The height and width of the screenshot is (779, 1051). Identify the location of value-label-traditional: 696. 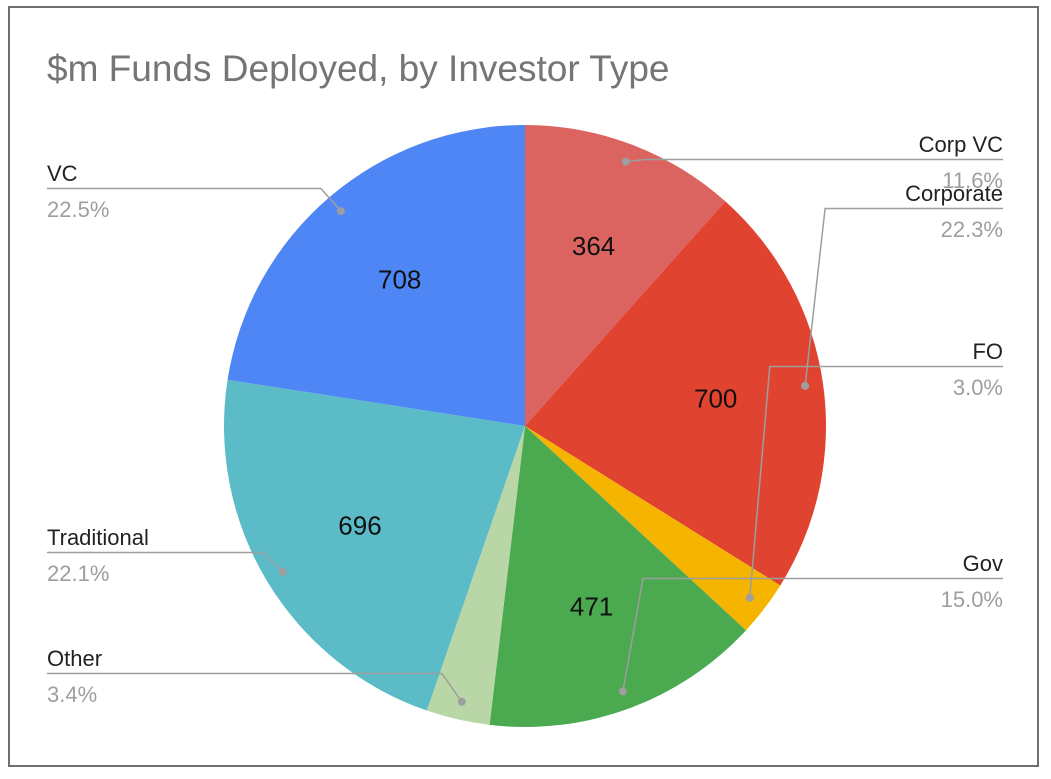
(359, 525).